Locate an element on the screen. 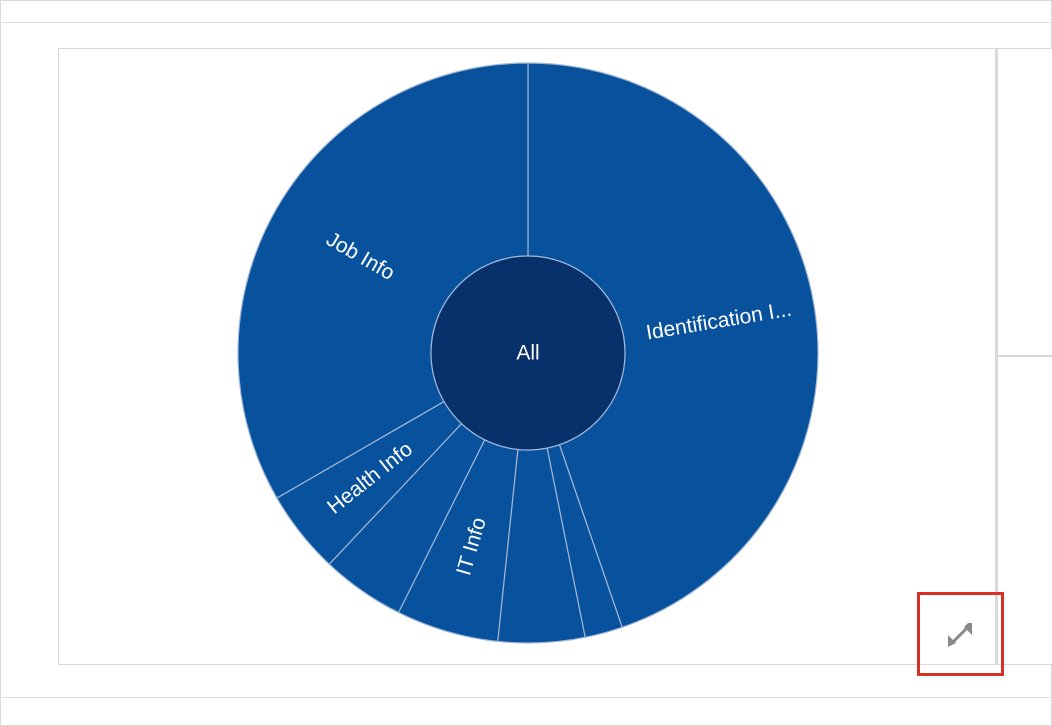 This screenshot has height=726, width=1052. root-label: All is located at coordinates (527, 353).